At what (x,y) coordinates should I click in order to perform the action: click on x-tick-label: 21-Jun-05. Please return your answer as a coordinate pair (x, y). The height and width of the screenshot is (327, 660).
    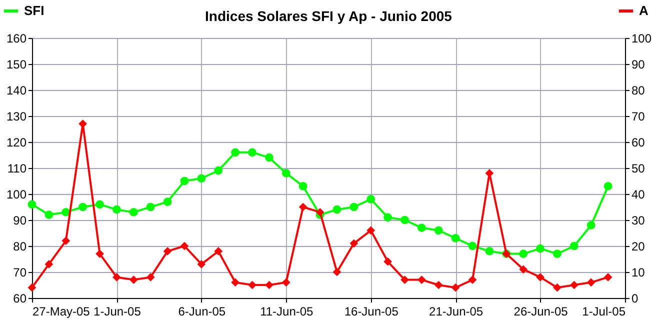
    Looking at the image, I should click on (456, 311).